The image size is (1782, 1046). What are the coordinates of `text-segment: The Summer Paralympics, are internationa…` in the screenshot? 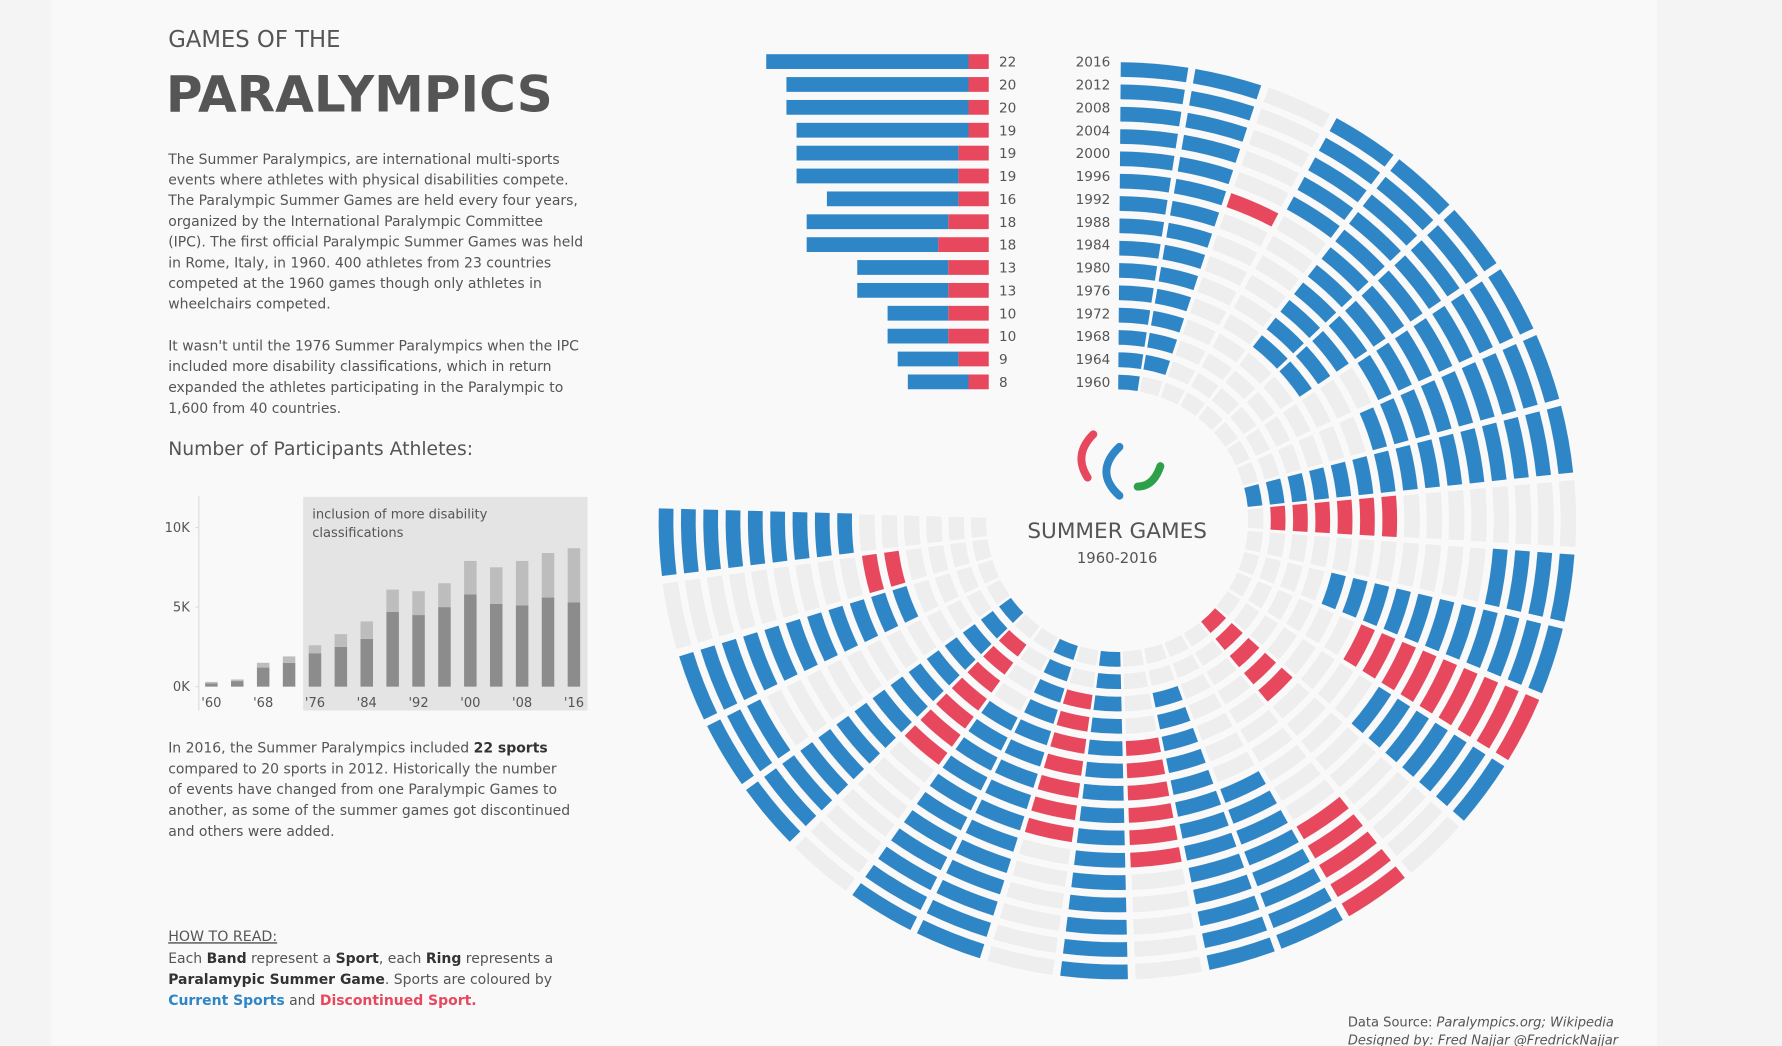 It's located at (363, 160).